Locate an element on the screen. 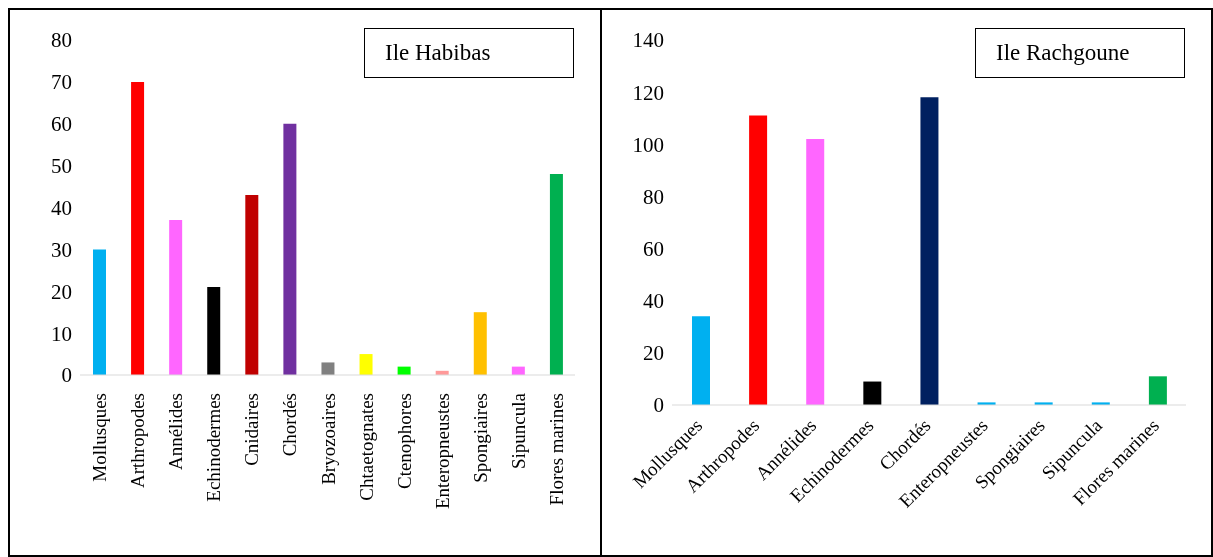 The width and height of the screenshot is (1213, 557). y-tick-label: 10 is located at coordinates (61, 333).